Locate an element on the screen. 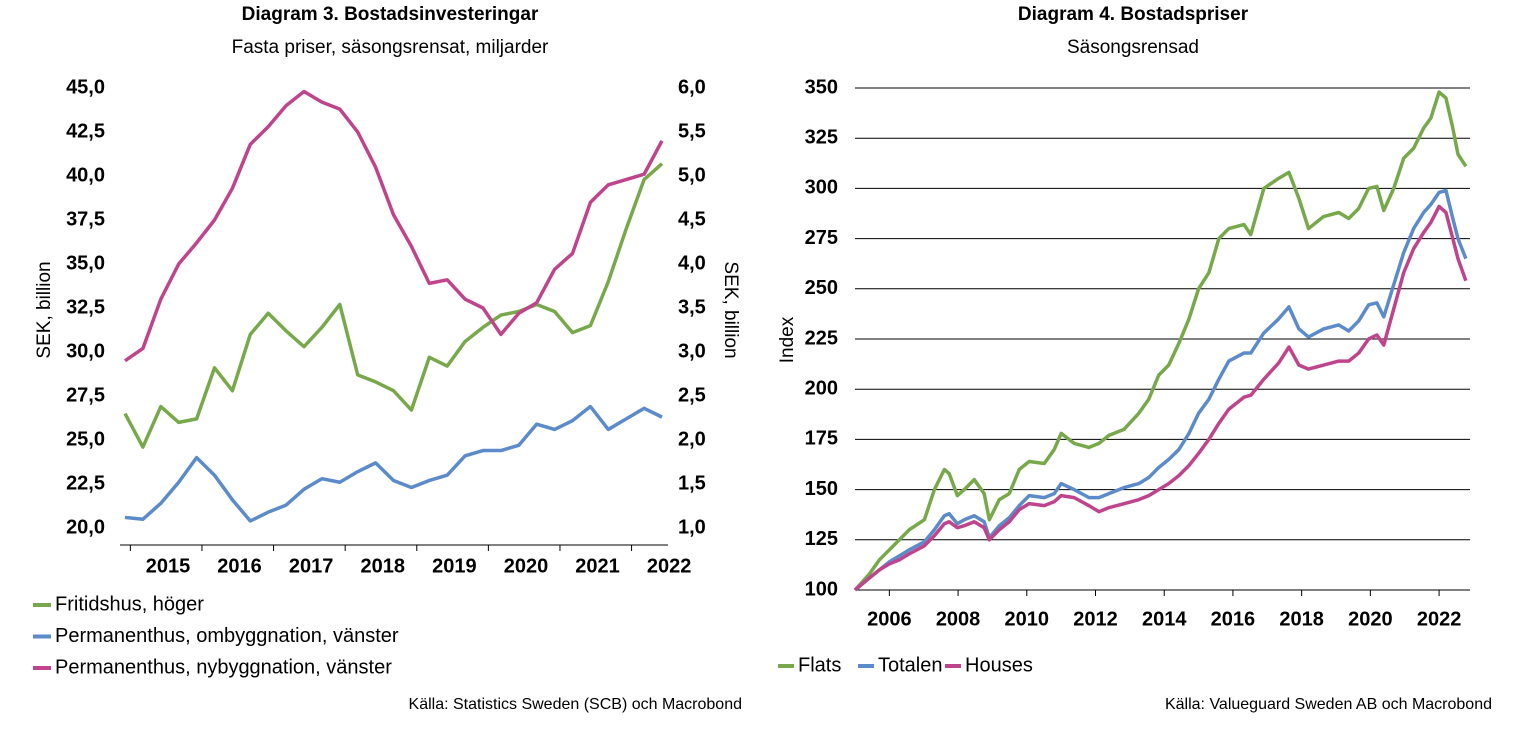  legend-label: Flats is located at coordinates (819, 665).